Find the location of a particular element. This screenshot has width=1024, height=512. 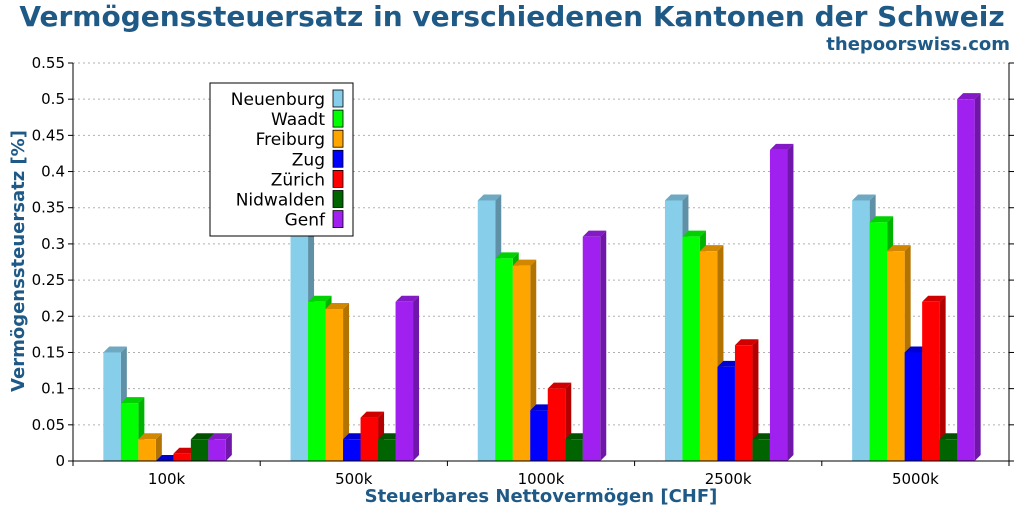

legend-label: Waadt is located at coordinates (298, 120).